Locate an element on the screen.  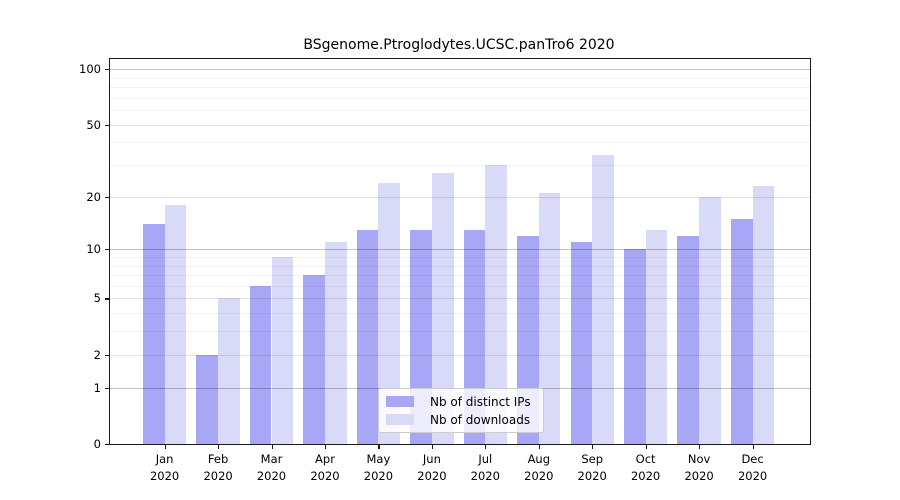
x-tick-label-dec: Dec 2020 is located at coordinates (752, 467).